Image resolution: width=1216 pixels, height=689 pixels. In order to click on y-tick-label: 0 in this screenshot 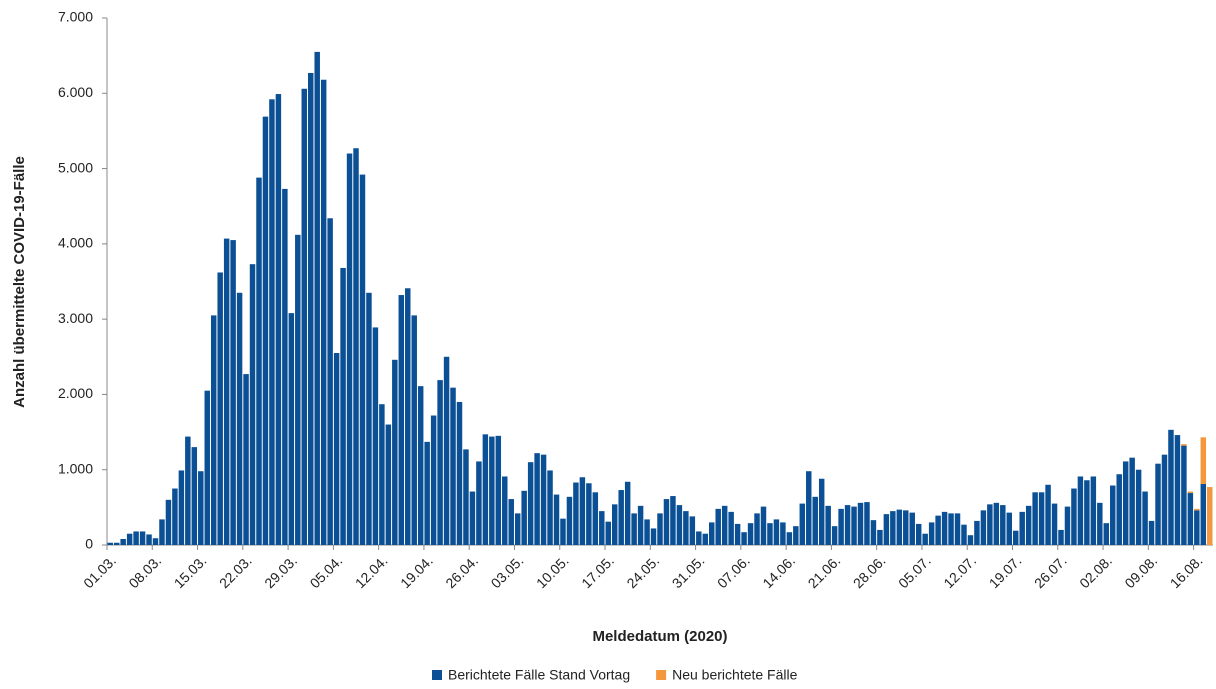, I will do `click(89, 544)`.